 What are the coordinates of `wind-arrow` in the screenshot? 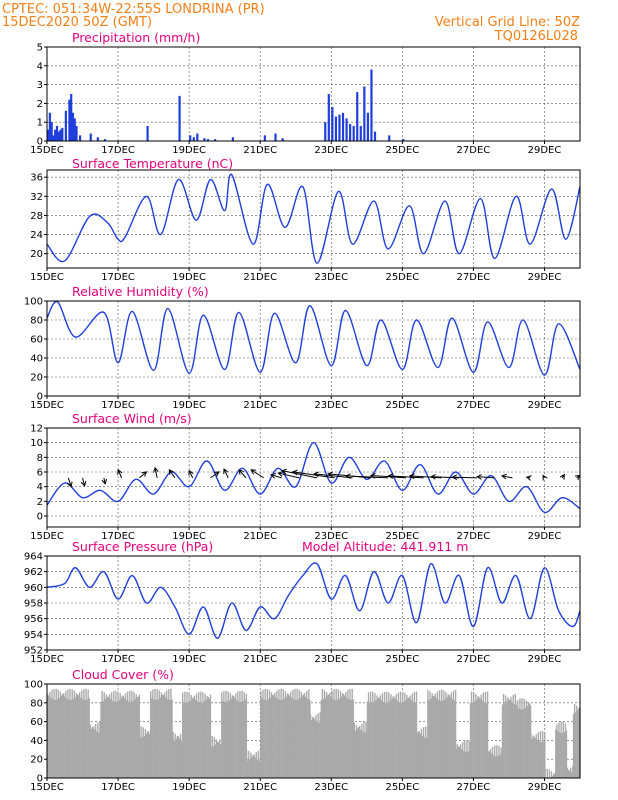 It's located at (257, 474).